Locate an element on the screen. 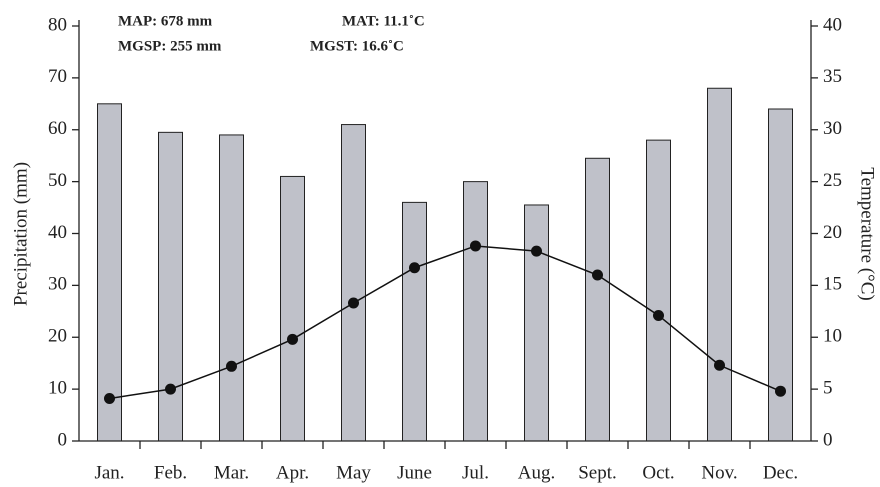 This screenshot has width=880, height=487. y-tick-label: 80 is located at coordinates (57, 24).